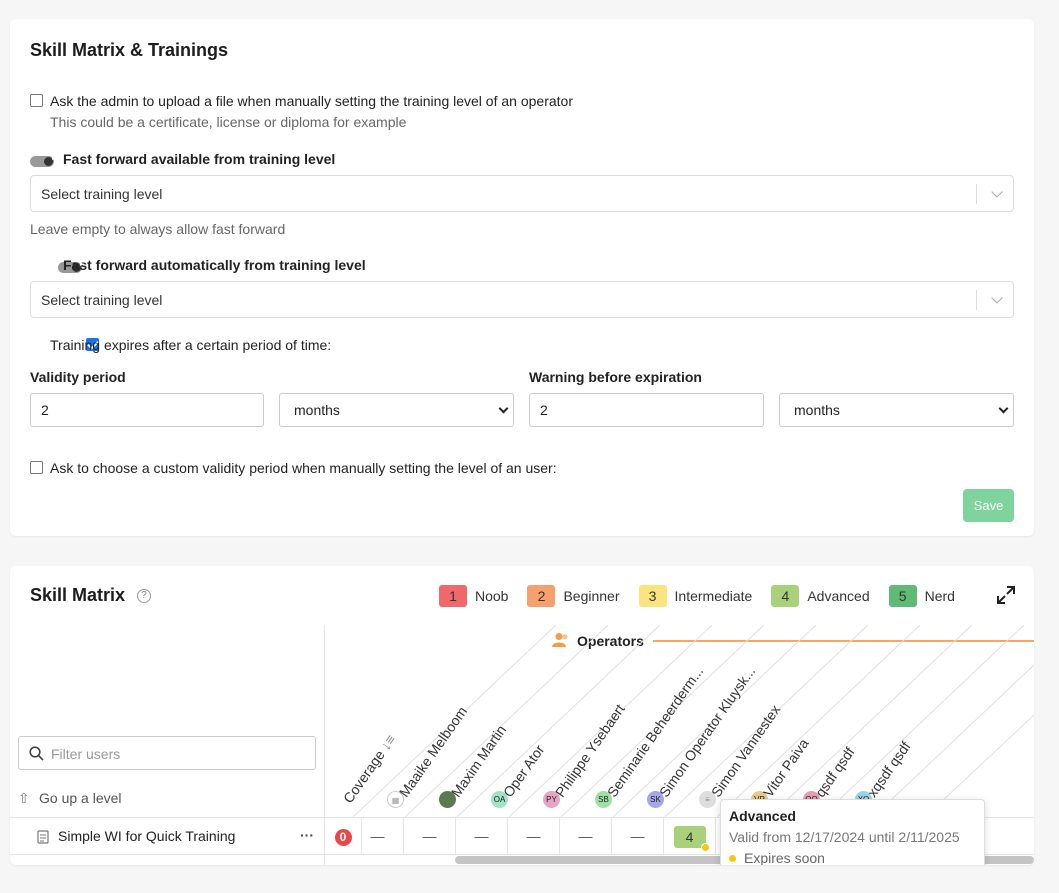  What do you see at coordinates (646, 410) in the screenshot?
I see `warning-input: 2` at bounding box center [646, 410].